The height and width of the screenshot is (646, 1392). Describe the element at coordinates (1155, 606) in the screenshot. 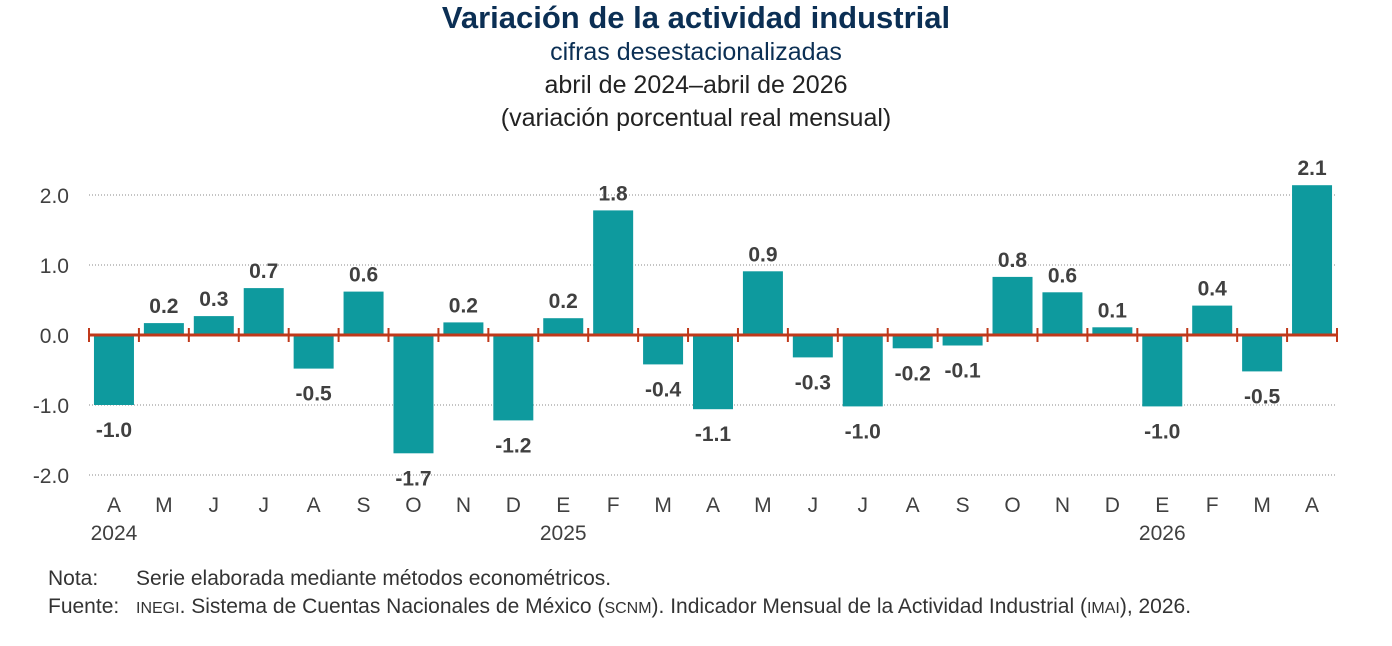

I see `source-text-3: ), 2026.` at that location.